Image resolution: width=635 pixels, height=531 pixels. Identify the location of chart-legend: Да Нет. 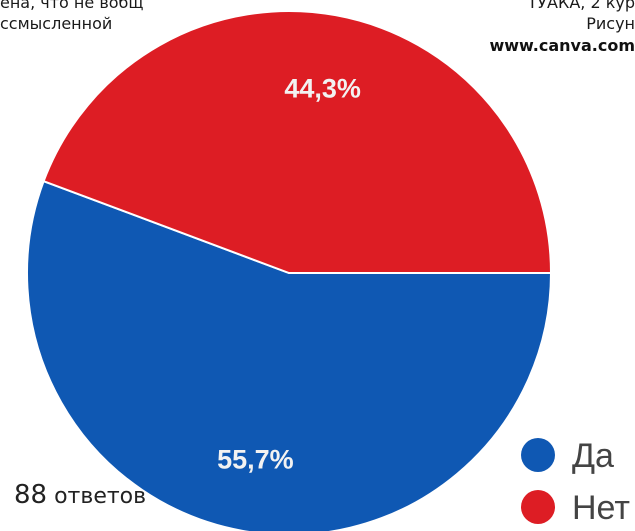
(575, 482).